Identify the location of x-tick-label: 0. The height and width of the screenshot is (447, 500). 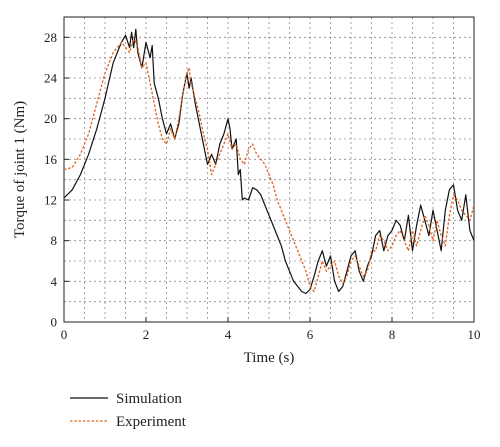
(64, 334).